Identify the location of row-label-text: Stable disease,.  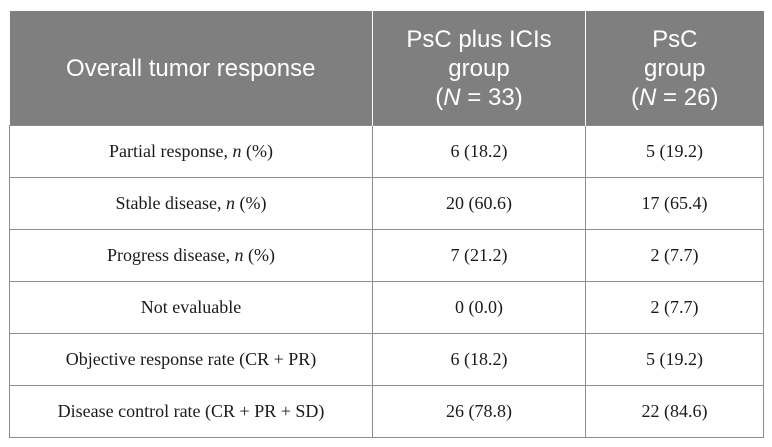
(170, 203).